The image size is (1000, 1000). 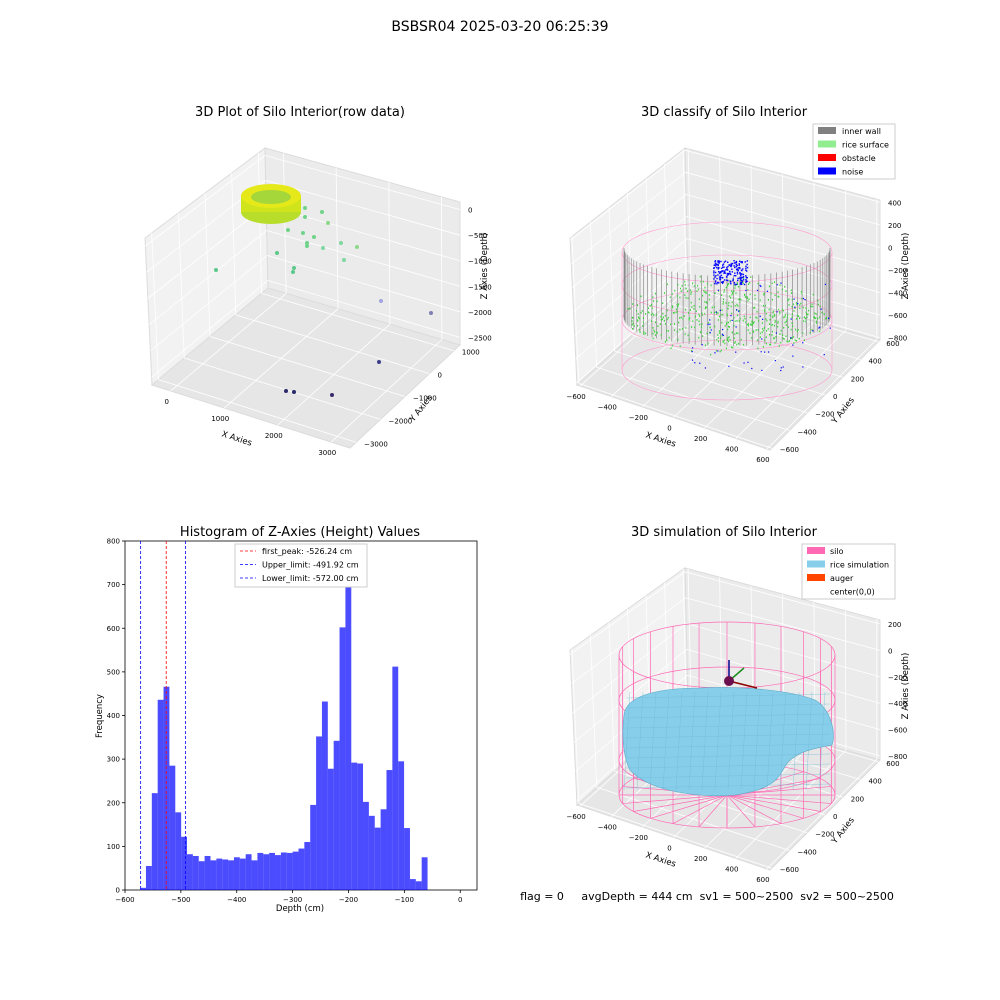 What do you see at coordinates (761, 316) in the screenshot?
I see `classify-plot-noise` at bounding box center [761, 316].